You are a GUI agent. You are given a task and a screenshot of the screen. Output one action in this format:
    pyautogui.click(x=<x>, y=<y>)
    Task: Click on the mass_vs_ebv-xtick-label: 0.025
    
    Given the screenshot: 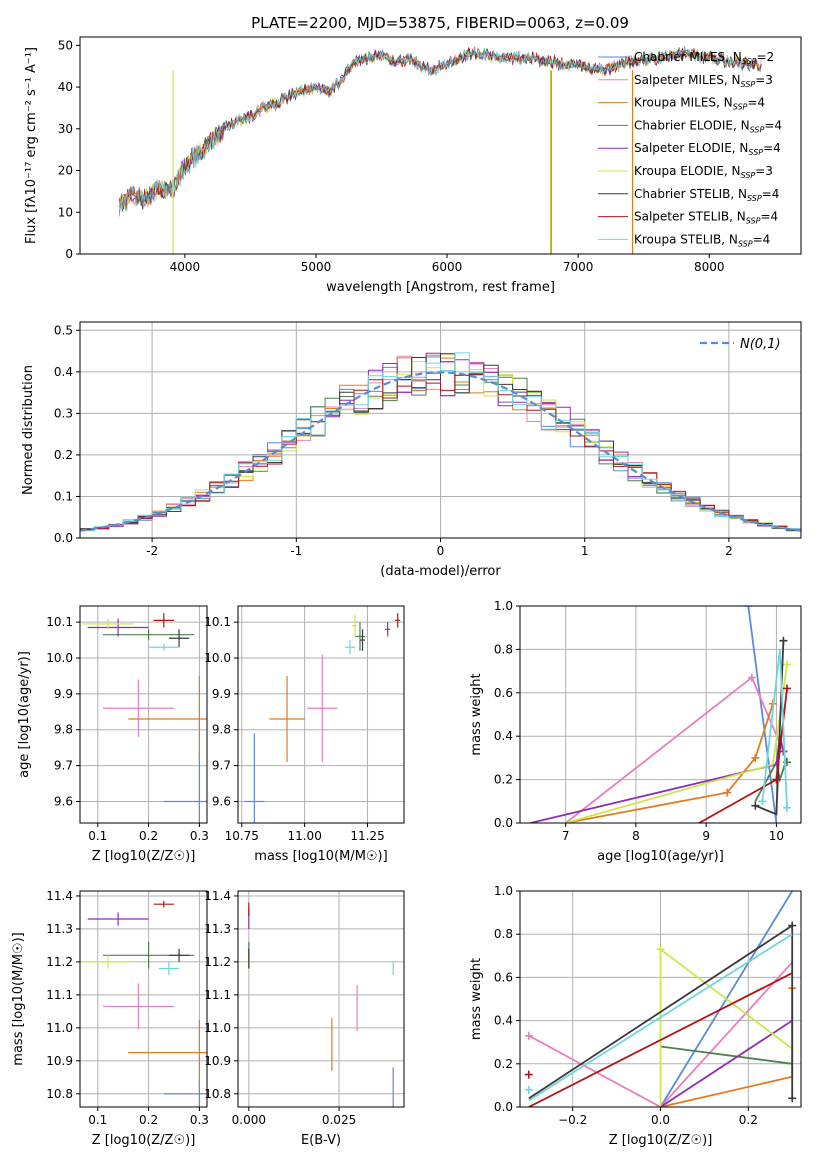 What is the action you would take?
    pyautogui.click(x=339, y=1120)
    